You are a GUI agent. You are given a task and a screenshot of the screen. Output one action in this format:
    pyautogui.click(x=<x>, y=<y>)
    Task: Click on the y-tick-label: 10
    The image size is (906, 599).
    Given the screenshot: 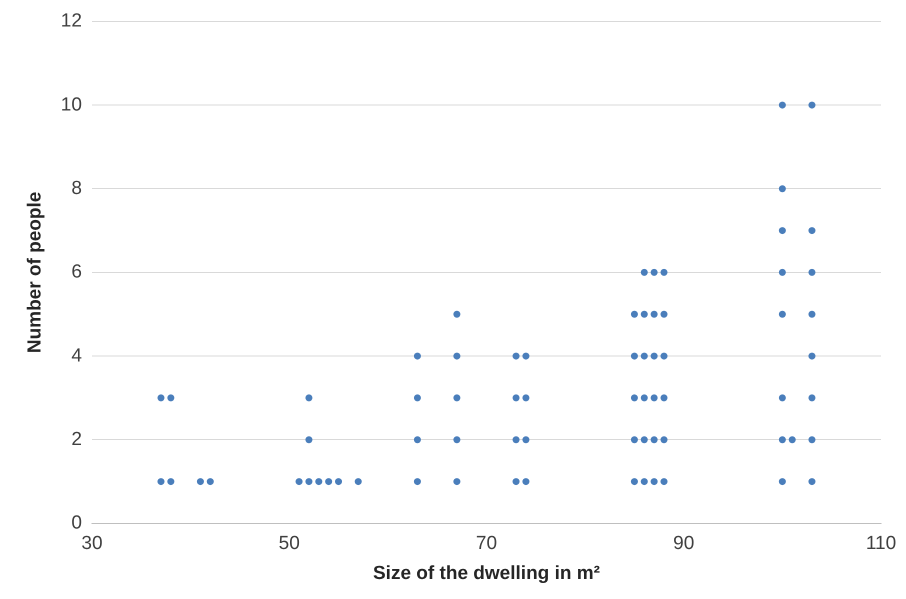 What is the action you would take?
    pyautogui.click(x=71, y=105)
    